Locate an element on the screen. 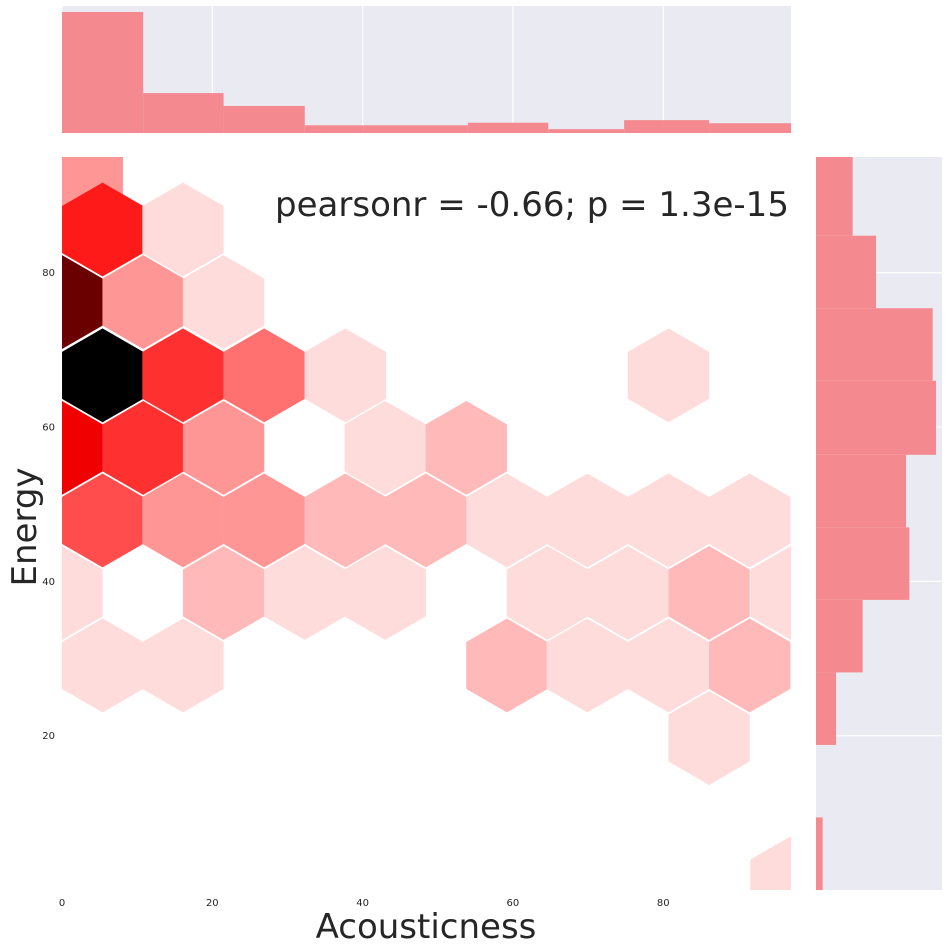  y-tick-label: 80 is located at coordinates (48, 273).